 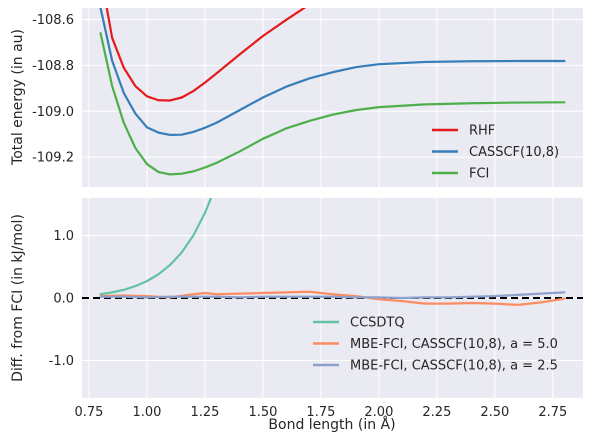 I want to click on legend-label-bottom-1: MBE-FCI, CASSCF(10,8), a = 5.0, so click(x=454, y=344).